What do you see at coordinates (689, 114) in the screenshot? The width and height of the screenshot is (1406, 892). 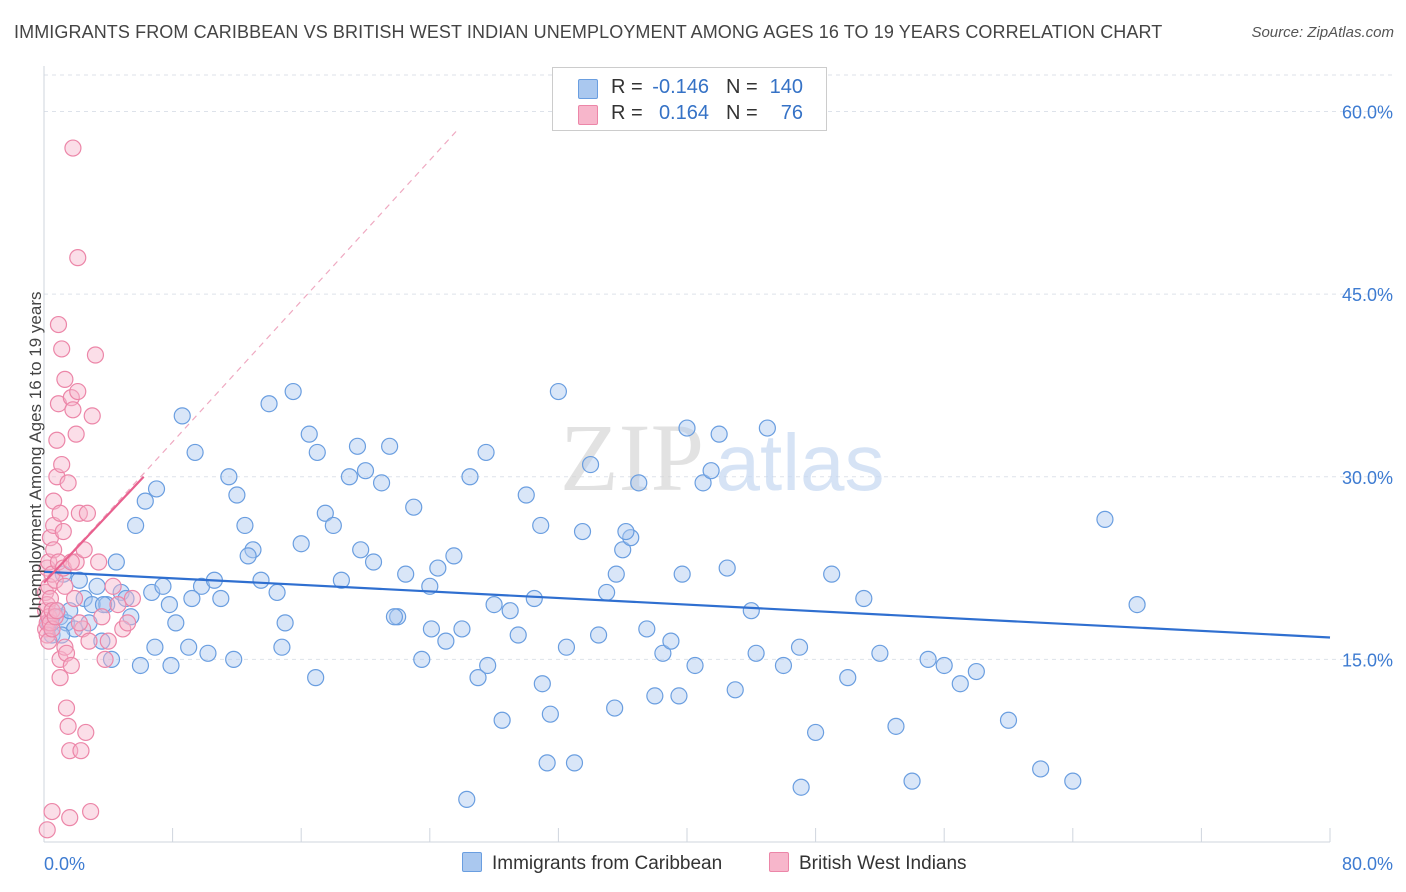 I see `legend-row-bwi: R = 0.164 N = 76` at bounding box center [689, 114].